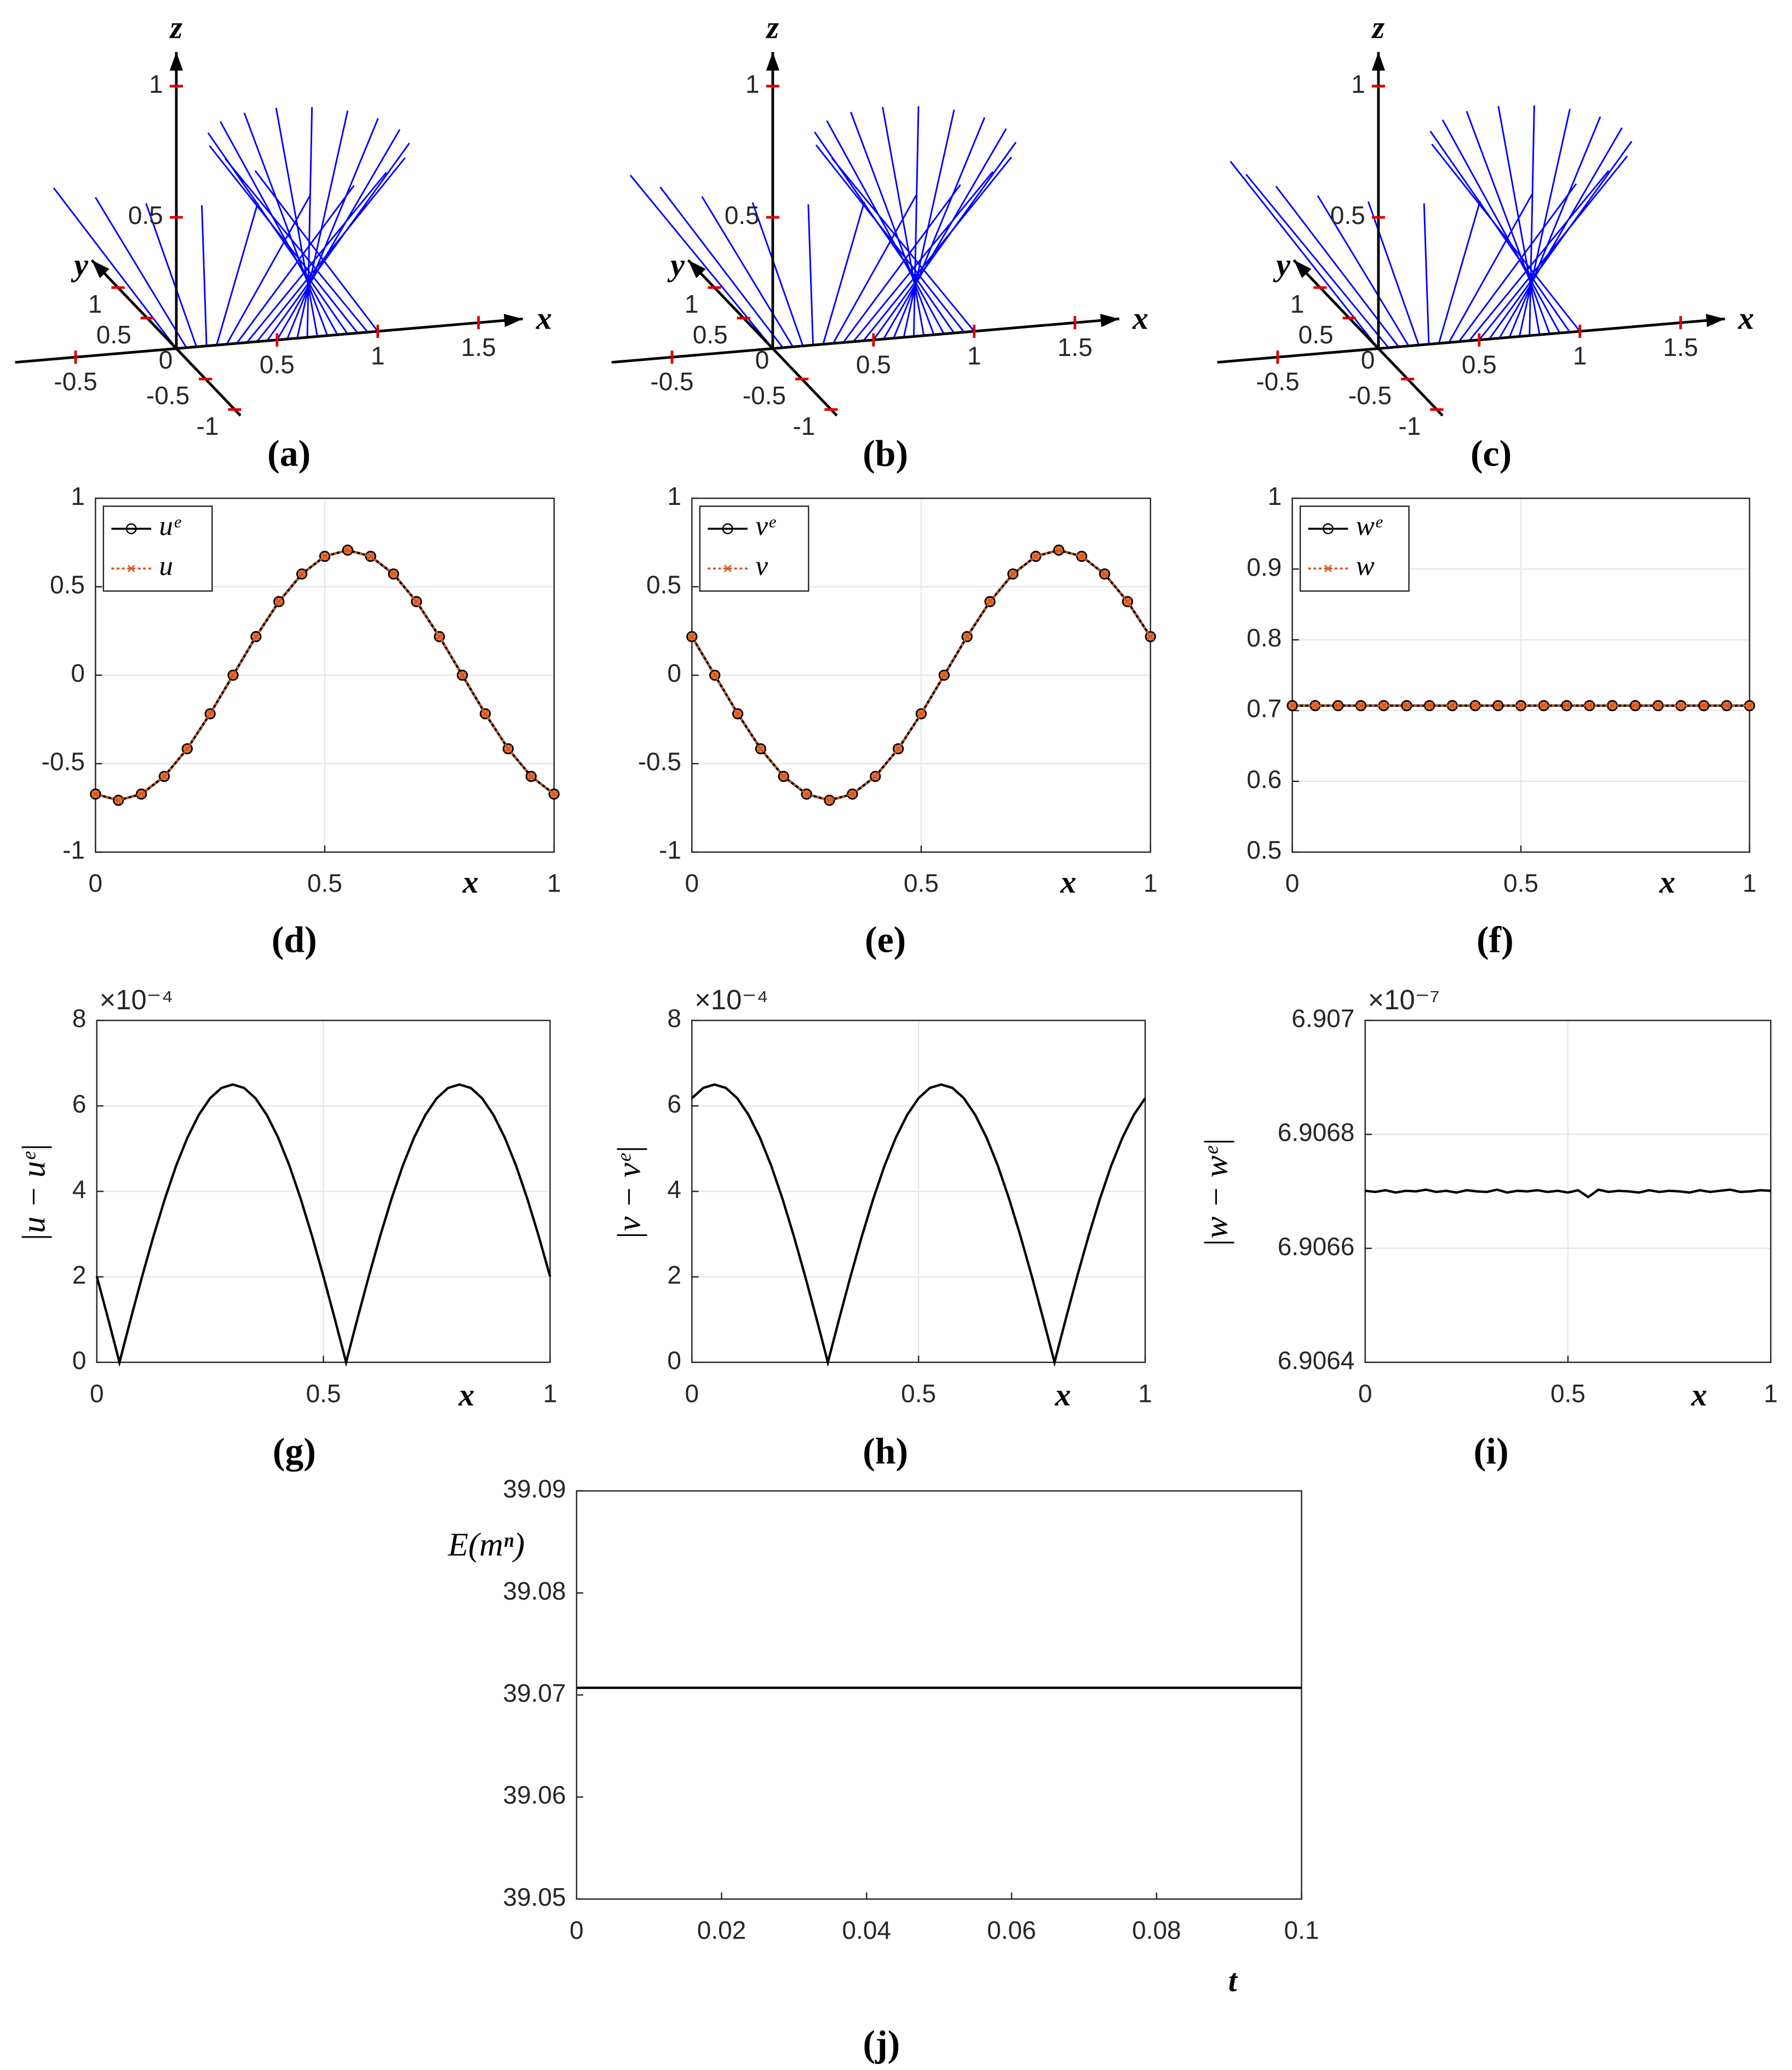 The image size is (1792, 2070). Describe the element at coordinates (1404, 1000) in the screenshot. I see `y-multiplier: ×10⁻⁷` at that location.